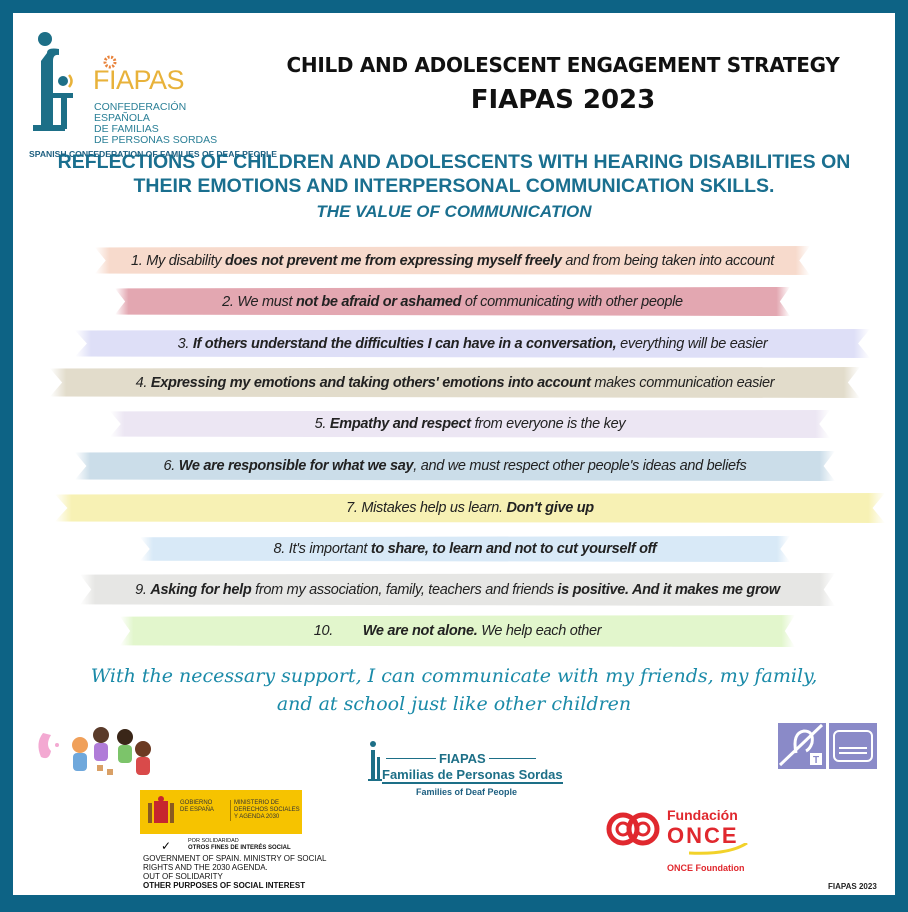 This screenshot has height=912, width=908. I want to click on gov-english: GOVERNMENT OF SPAIN. MINISTRY OF SOCIAL, so click(235, 858).